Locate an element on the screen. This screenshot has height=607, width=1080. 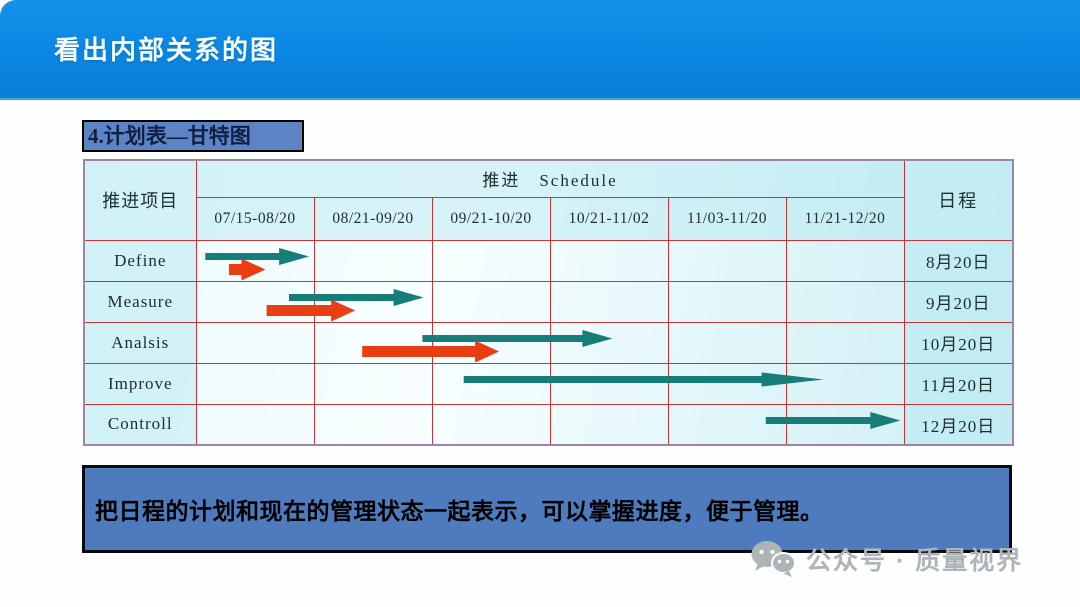
period-cell: 07/15-08/20 is located at coordinates (255, 218).